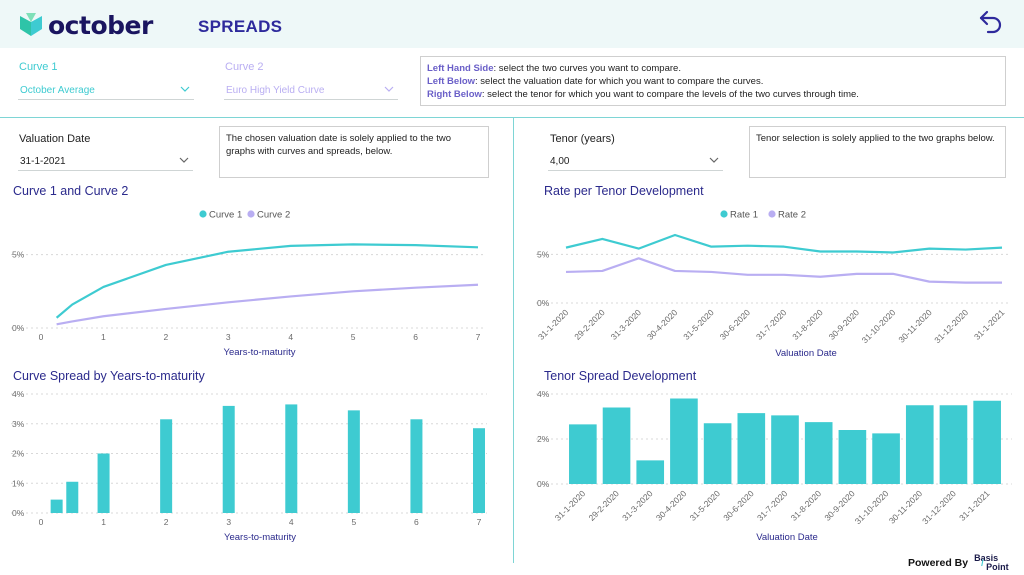 This screenshot has height=575, width=1024. Describe the element at coordinates (105, 161) in the screenshot. I see `valuation-dropdown: 31-1-2021` at that location.